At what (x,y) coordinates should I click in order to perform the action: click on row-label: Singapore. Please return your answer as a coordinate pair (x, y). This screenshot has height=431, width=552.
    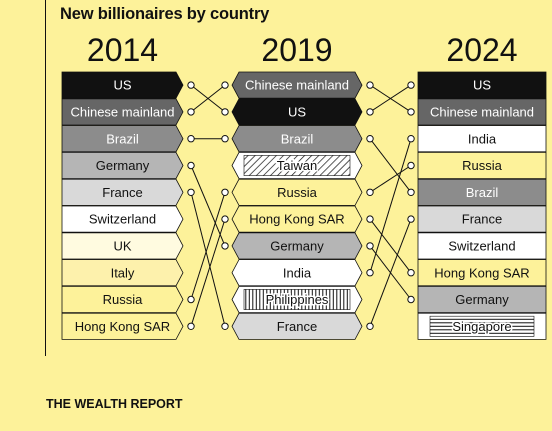
    Looking at the image, I should click on (481, 326).